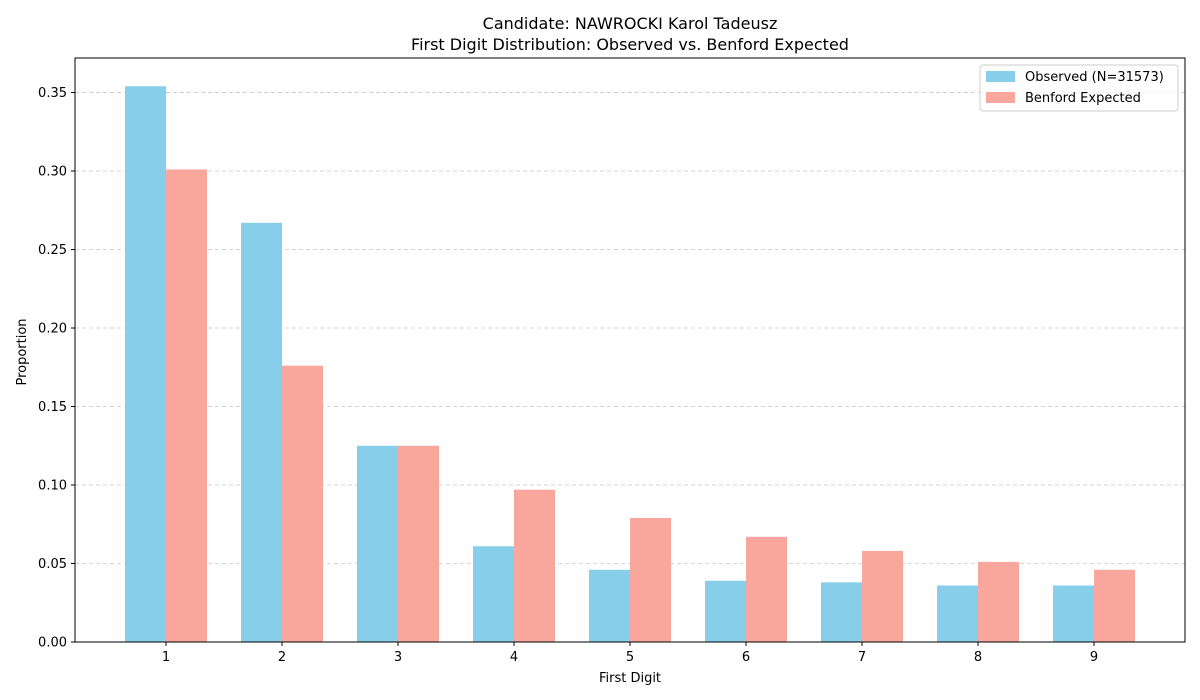  I want to click on x-tick-label: 9, so click(1094, 657).